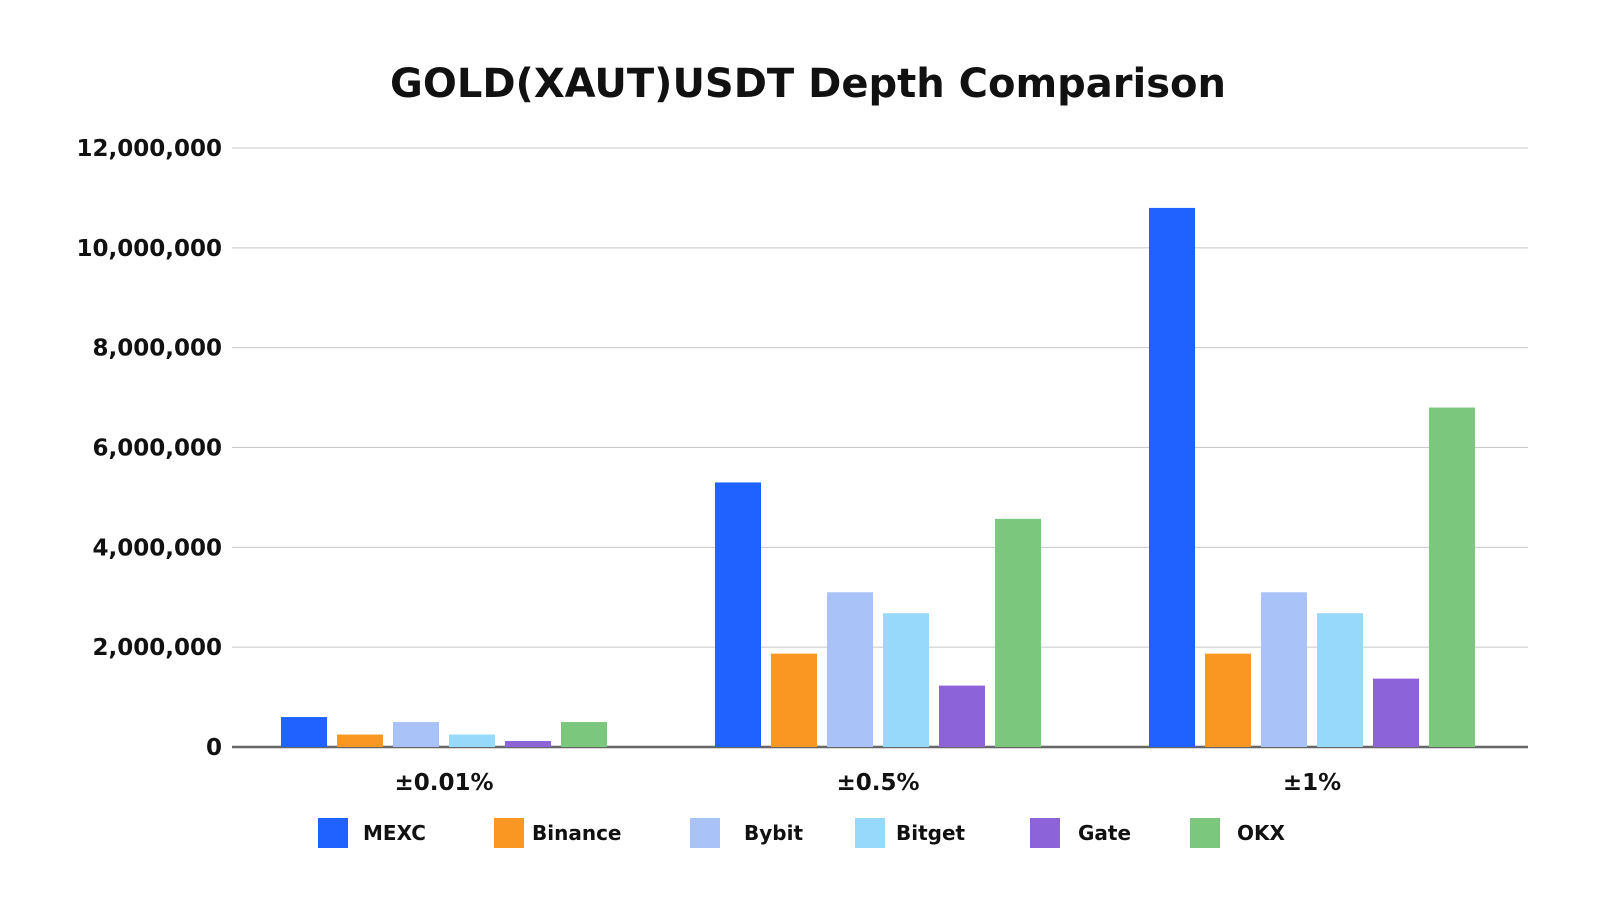 This screenshot has height=900, width=1600. Describe the element at coordinates (808, 84) in the screenshot. I see `chart-title: GOLD(XAUT)USDT Depth Comparison` at that location.